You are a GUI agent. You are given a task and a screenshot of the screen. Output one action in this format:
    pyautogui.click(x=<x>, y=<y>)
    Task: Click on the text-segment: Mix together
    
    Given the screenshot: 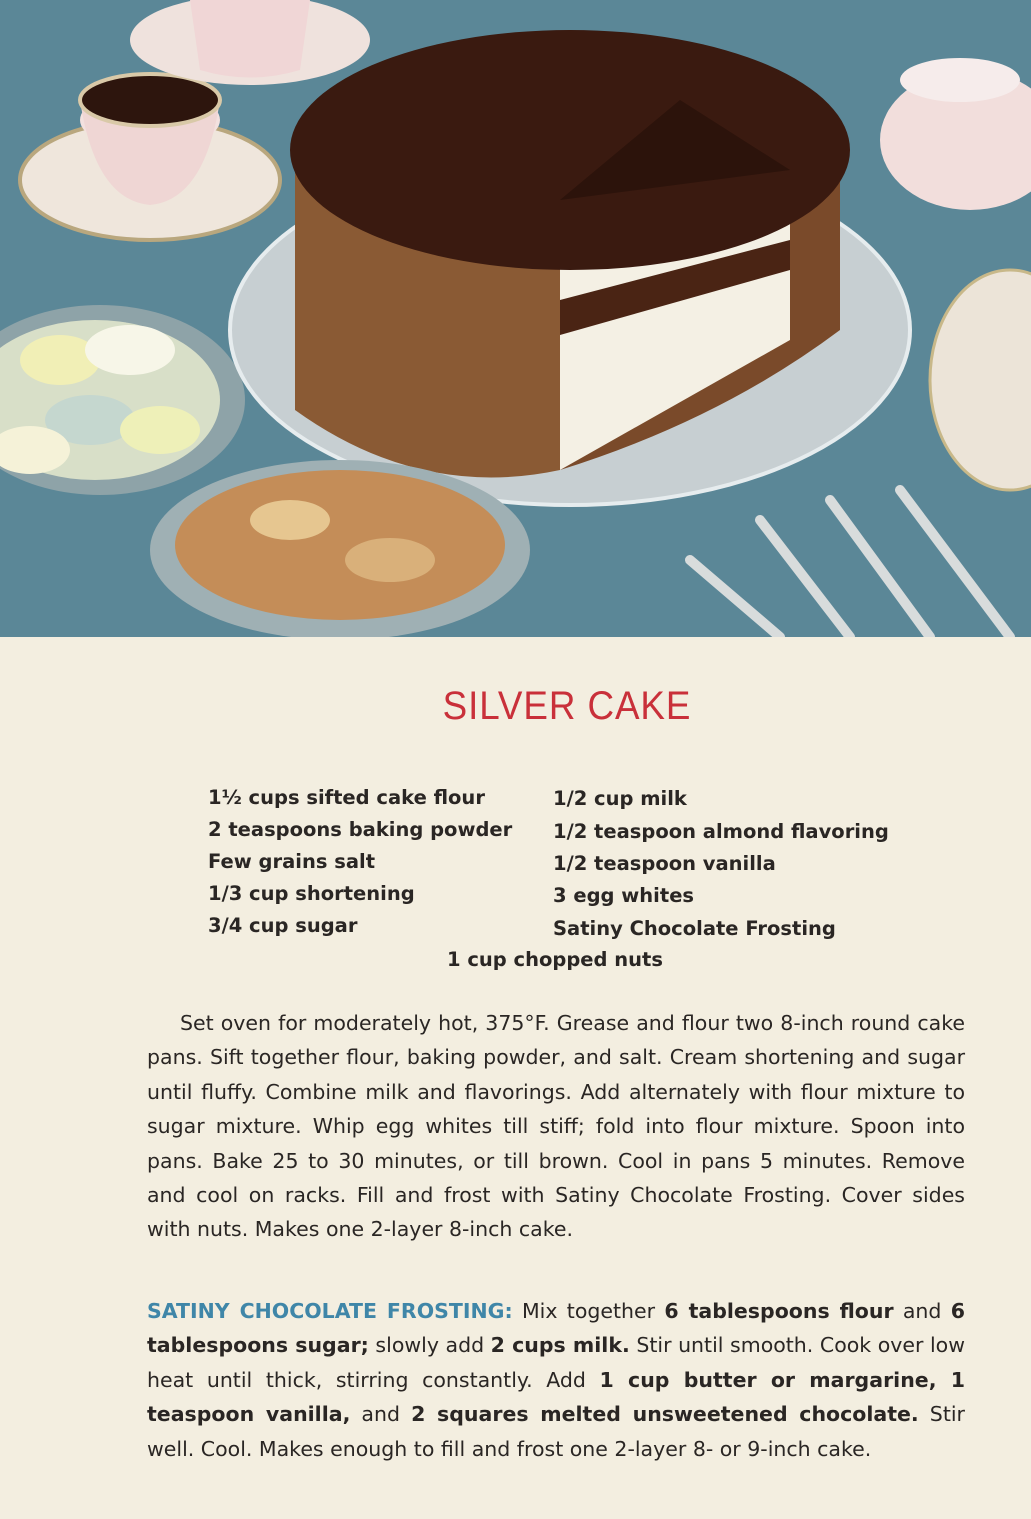 What is the action you would take?
    pyautogui.click(x=588, y=1311)
    